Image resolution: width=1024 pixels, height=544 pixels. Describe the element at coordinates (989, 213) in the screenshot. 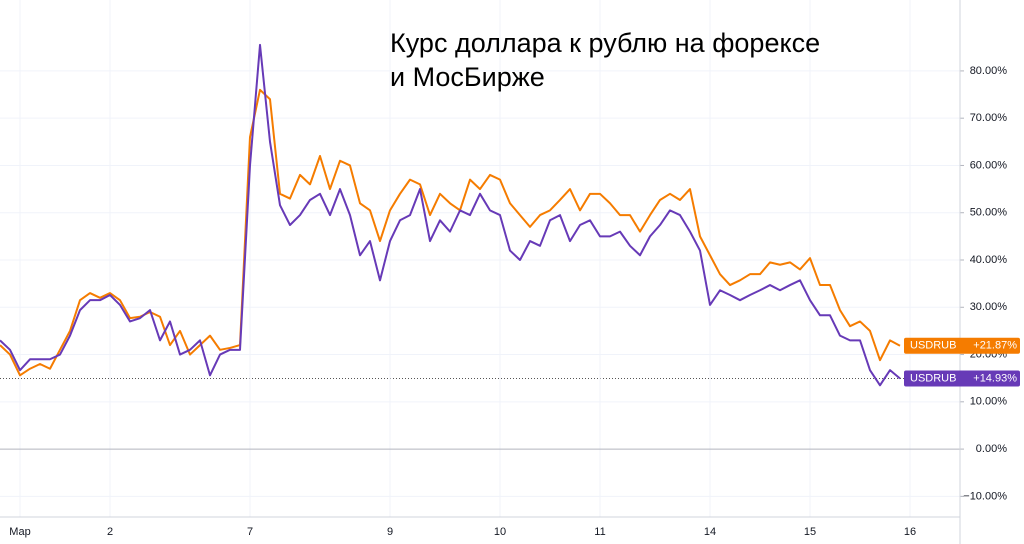

I see `y-tick-label: 50.00%` at that location.